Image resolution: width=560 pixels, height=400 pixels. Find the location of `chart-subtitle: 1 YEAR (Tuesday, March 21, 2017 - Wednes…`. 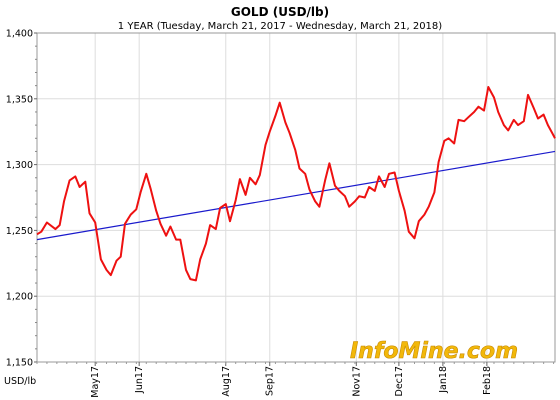

chart-subtitle: 1 YEAR (Tuesday, March 21, 2017 - Wednes… is located at coordinates (280, 26).